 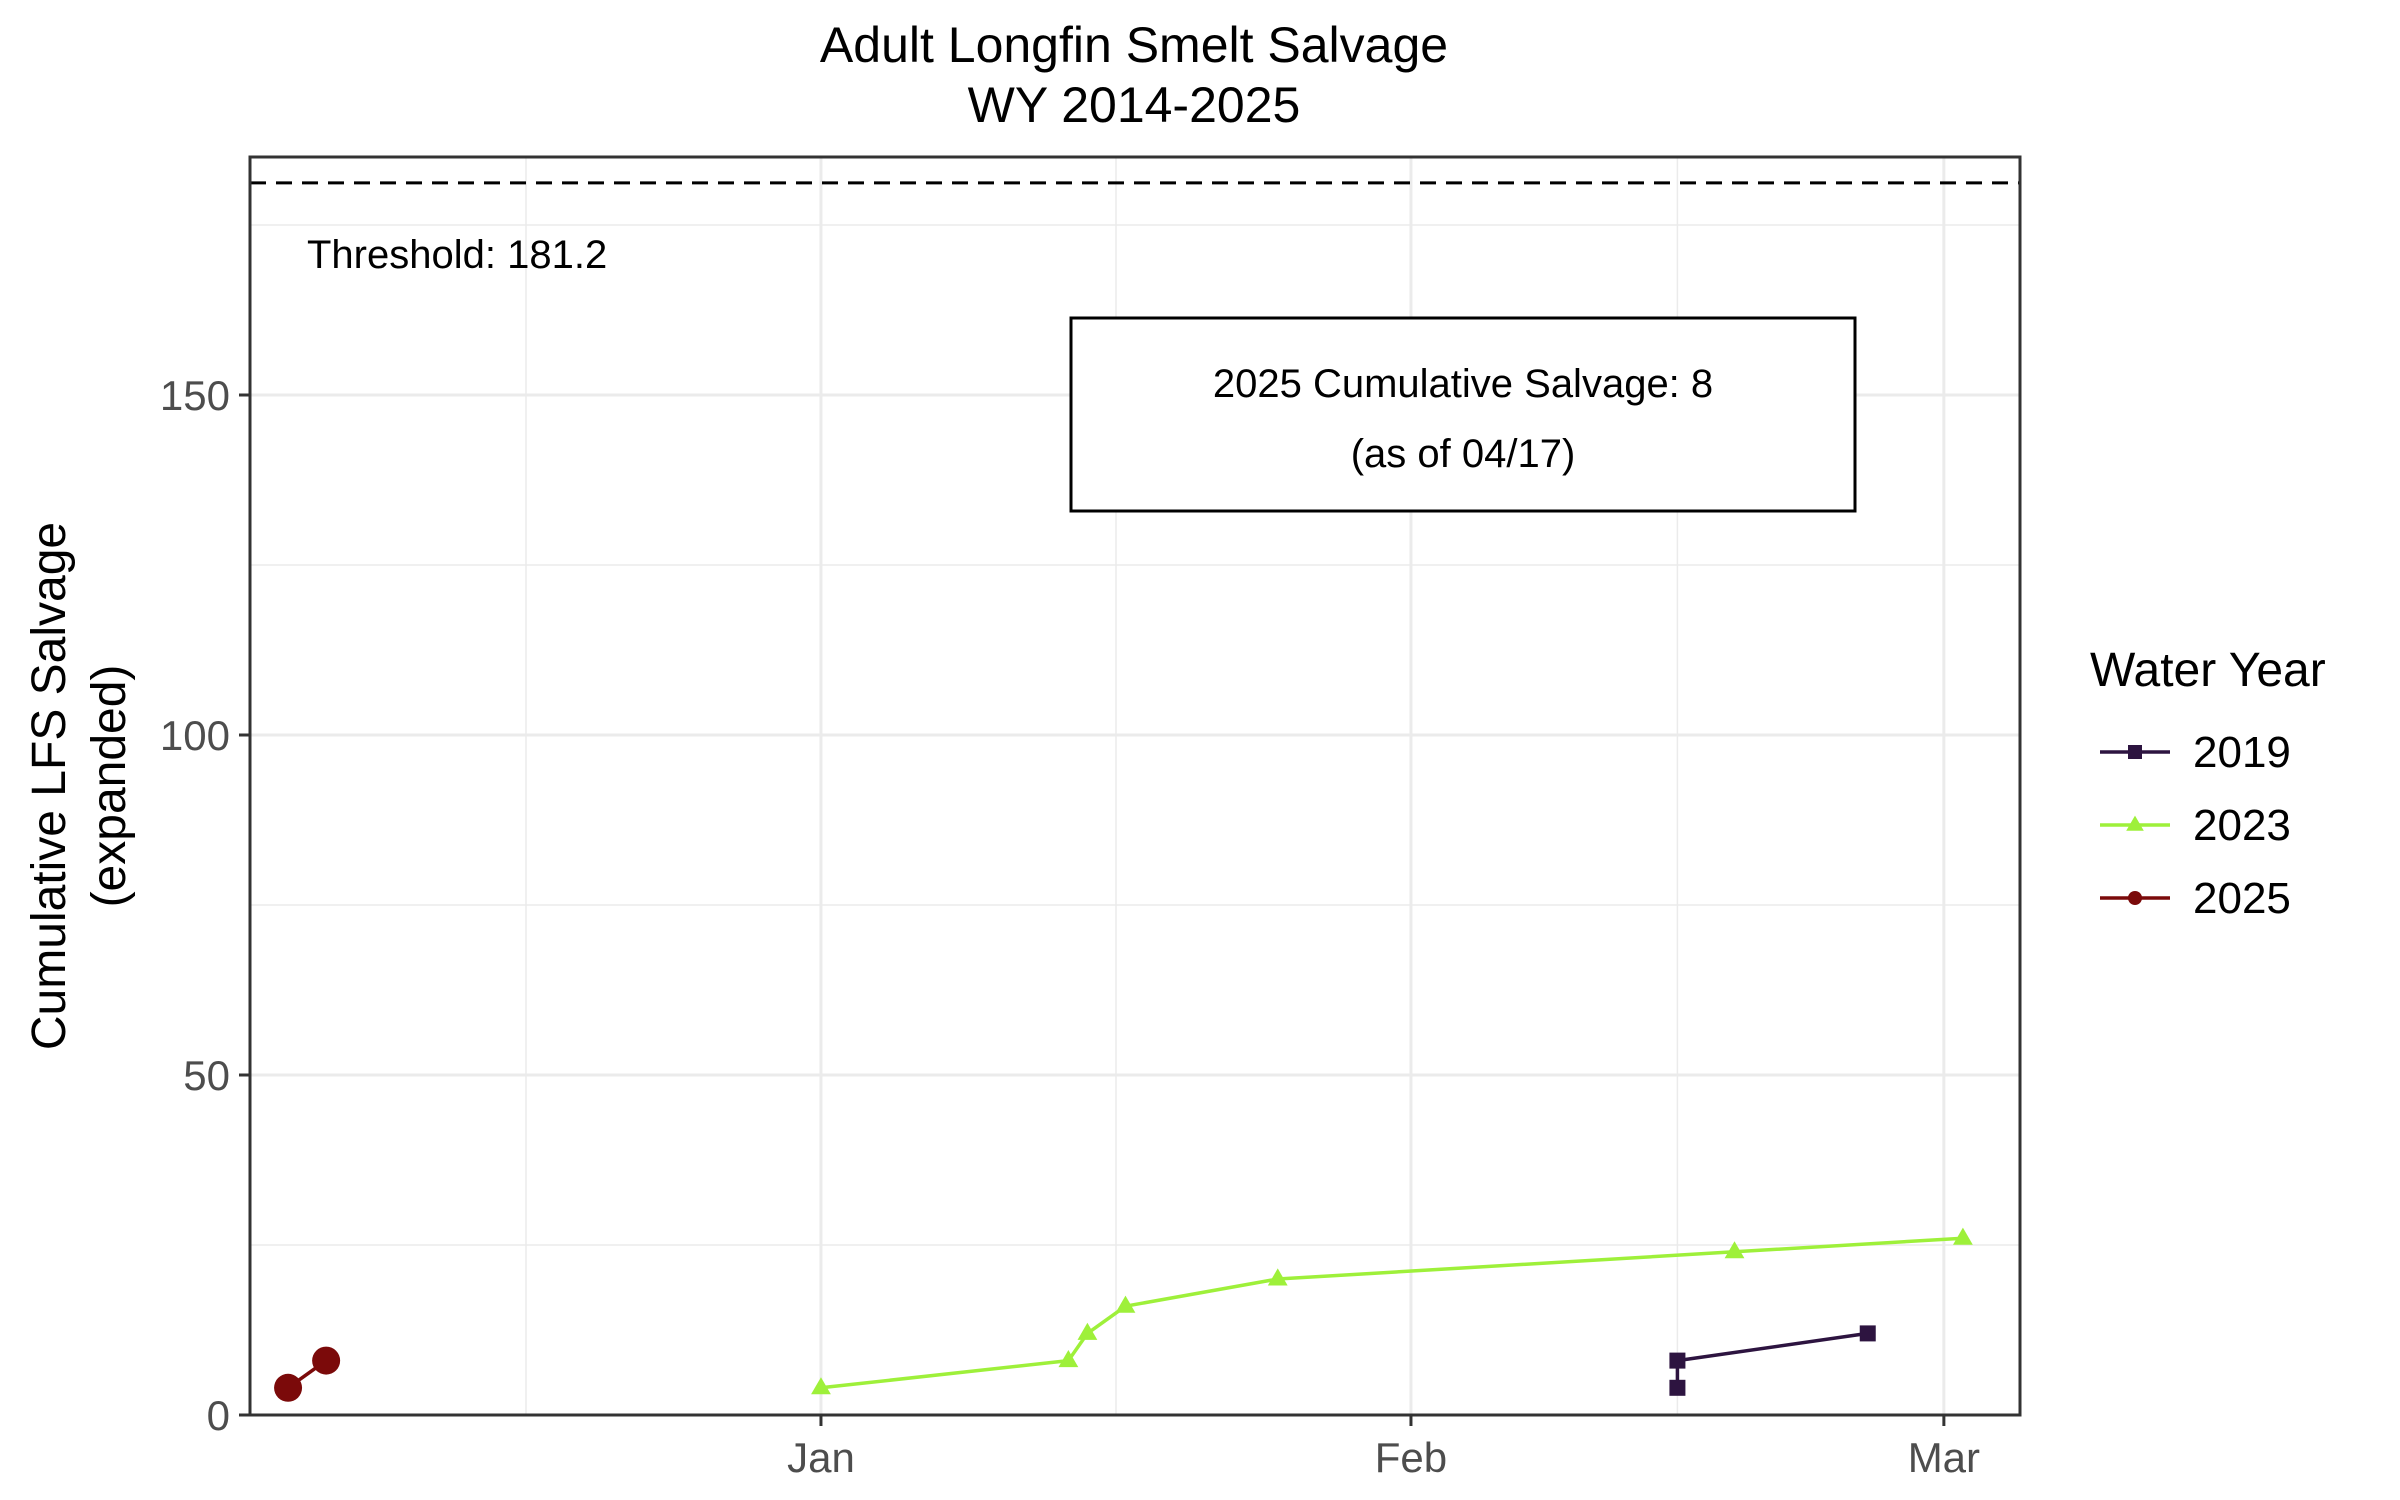 What do you see at coordinates (195, 395) in the screenshot?
I see `y-tick-label: 150` at bounding box center [195, 395].